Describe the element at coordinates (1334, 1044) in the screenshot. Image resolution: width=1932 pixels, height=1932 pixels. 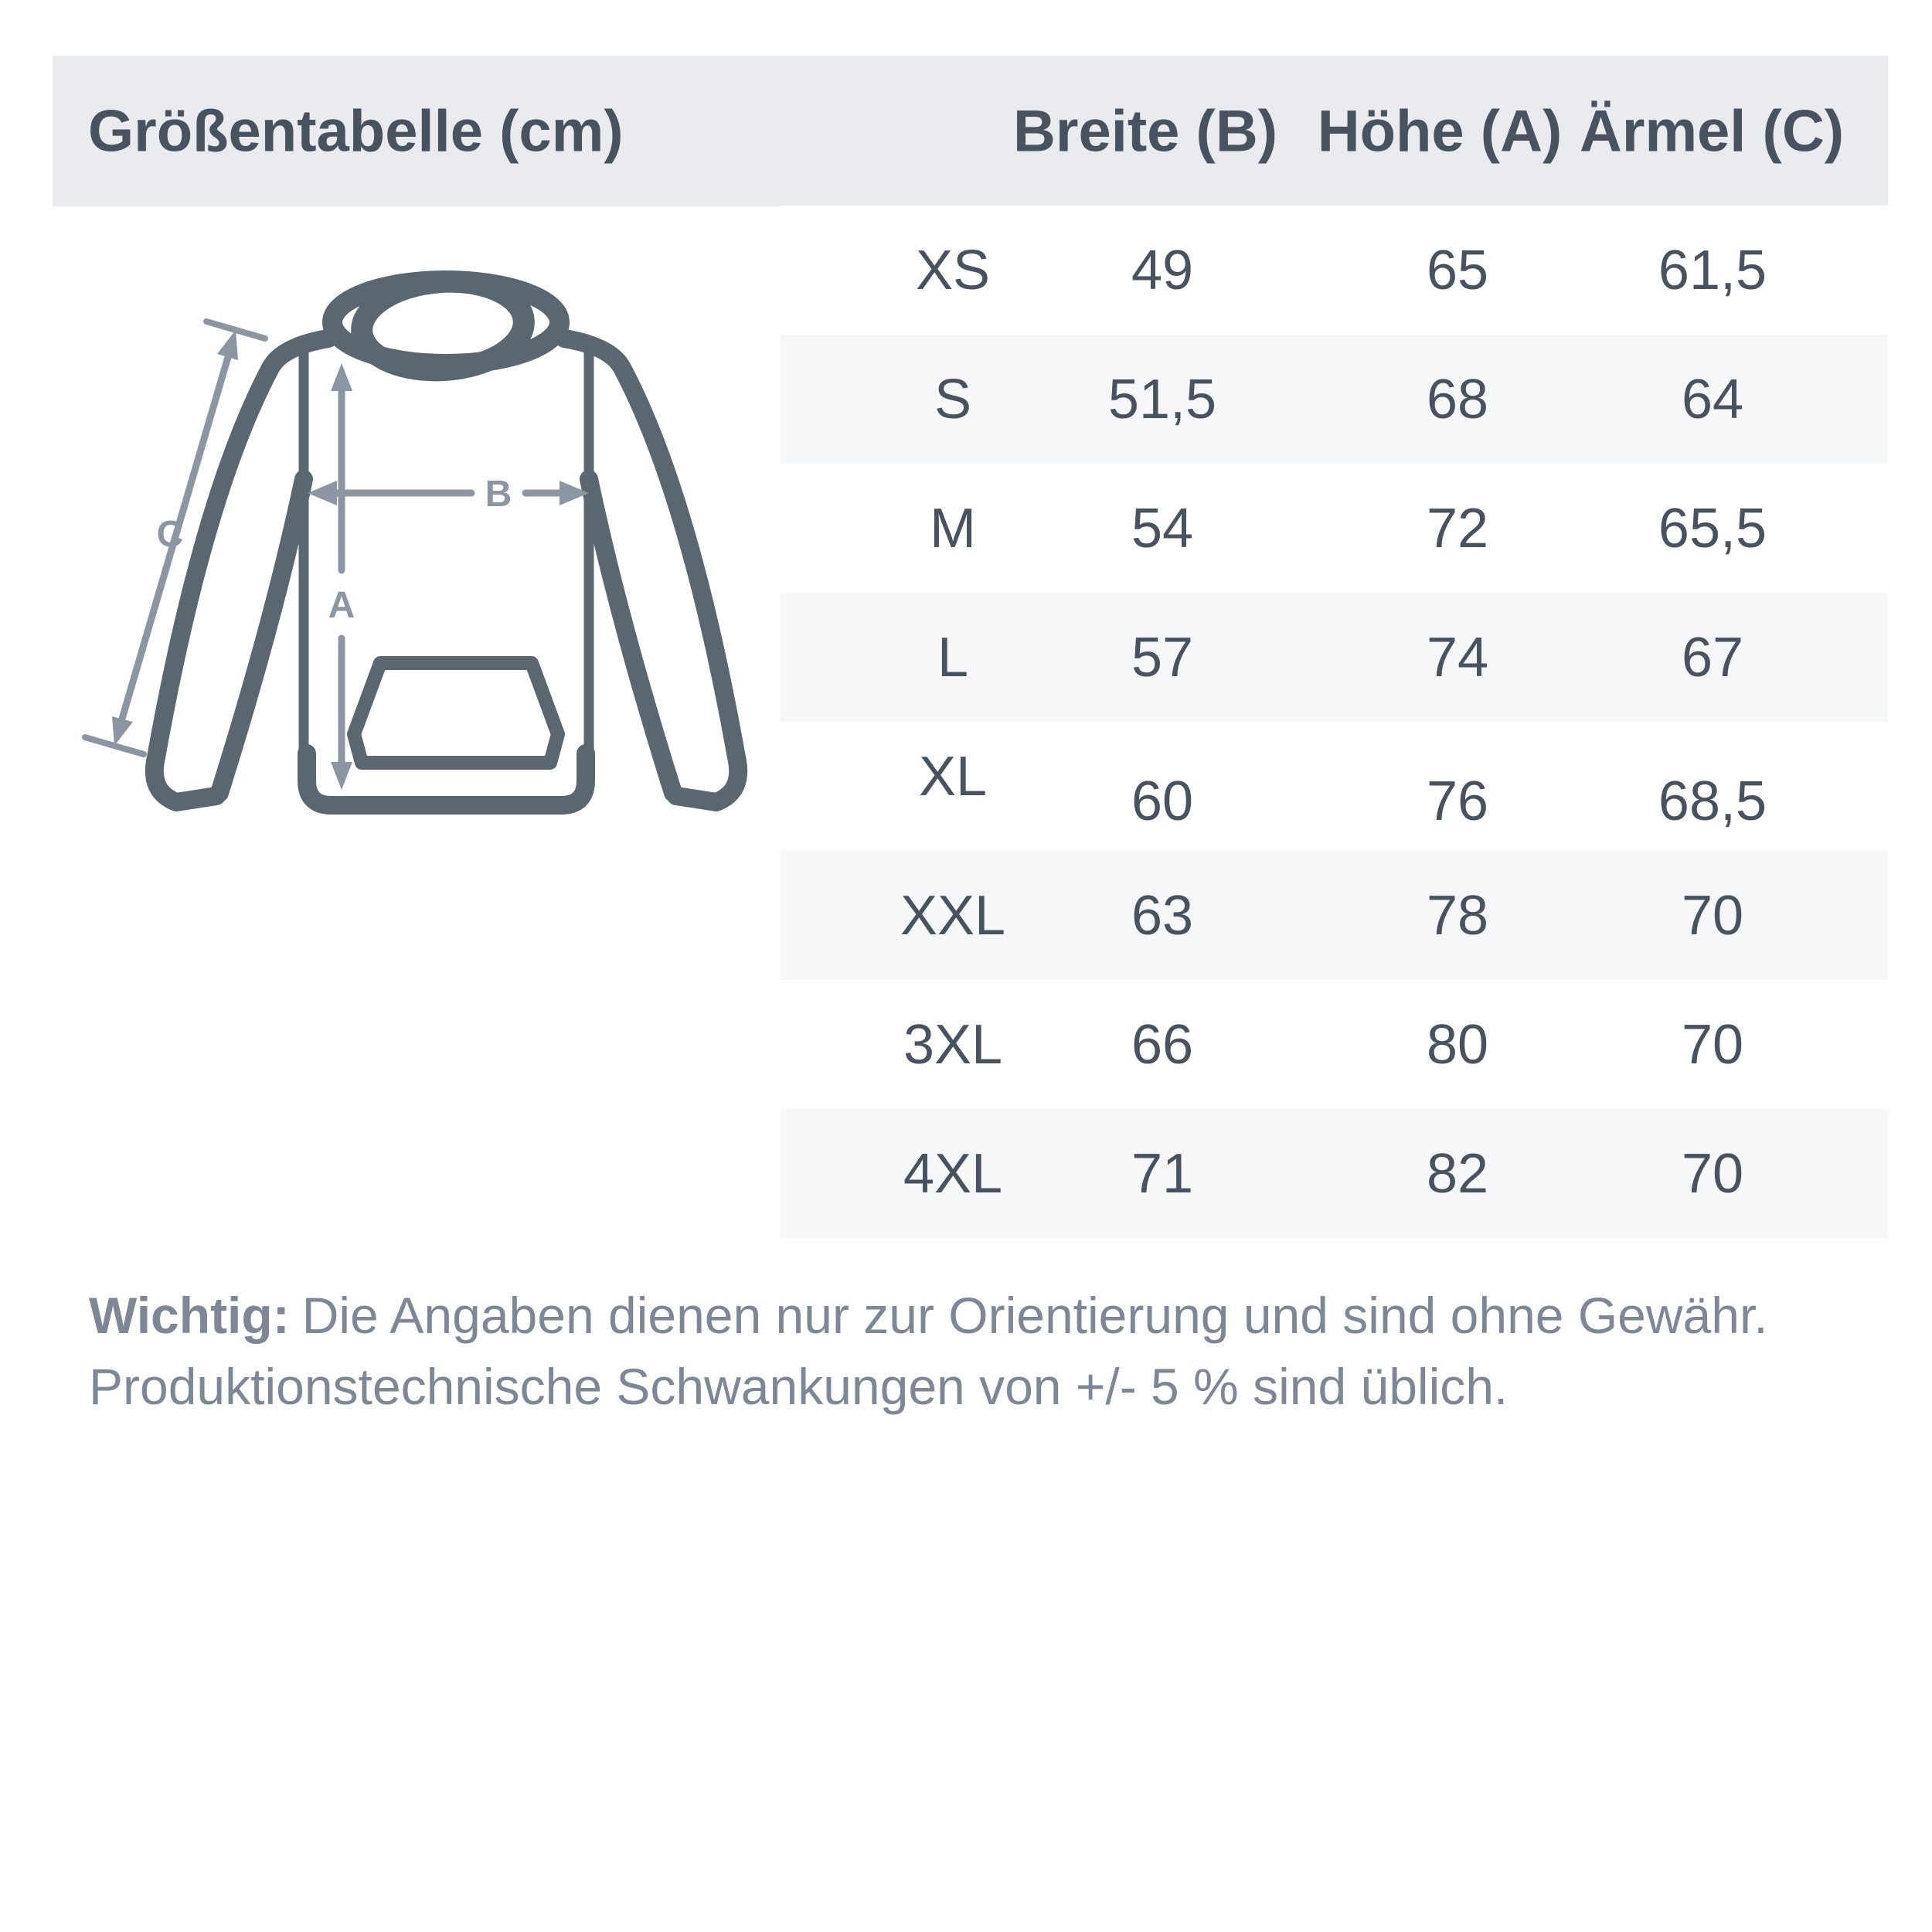
I see `table-row: 3XL 66 80 70` at that location.